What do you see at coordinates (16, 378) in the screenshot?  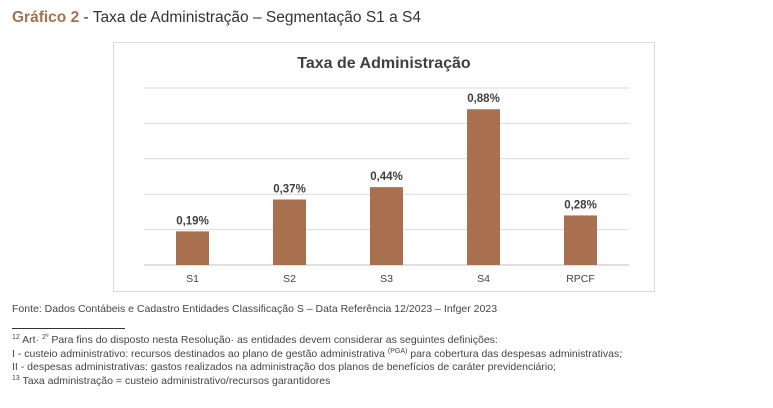 I see `footnote-13-marker: 13` at bounding box center [16, 378].